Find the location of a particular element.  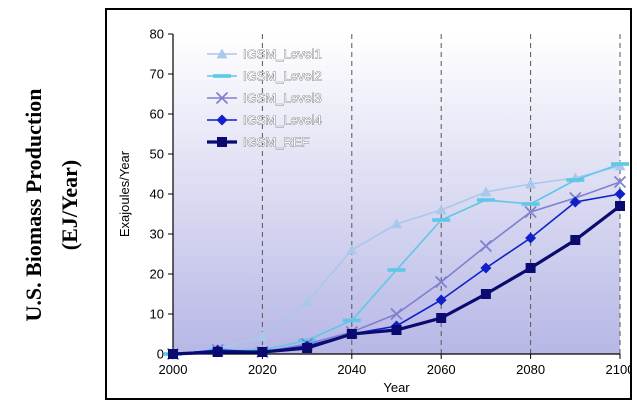

legend-label: IGSM_Level4 is located at coordinates (282, 120).